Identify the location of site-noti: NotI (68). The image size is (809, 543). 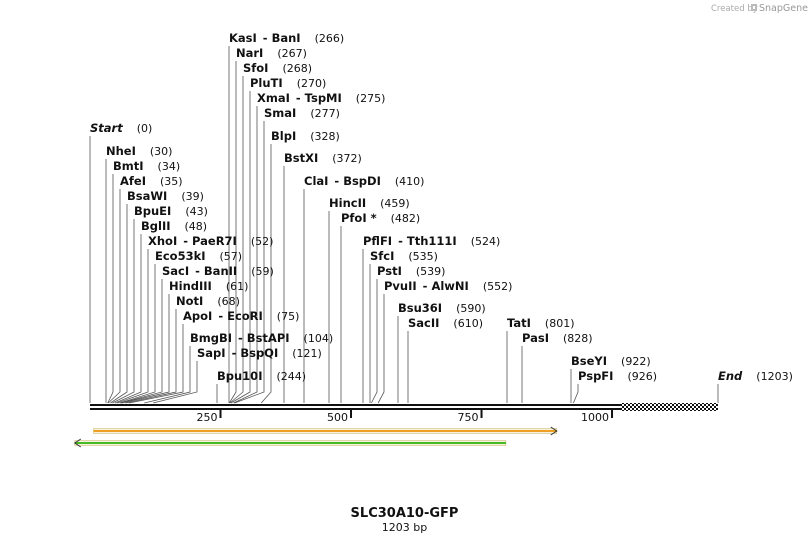
(208, 301).